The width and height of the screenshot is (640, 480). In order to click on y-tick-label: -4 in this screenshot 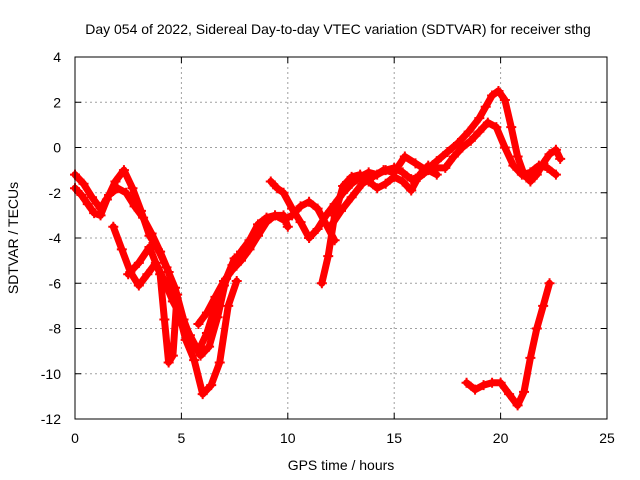, I will do `click(55, 238)`.